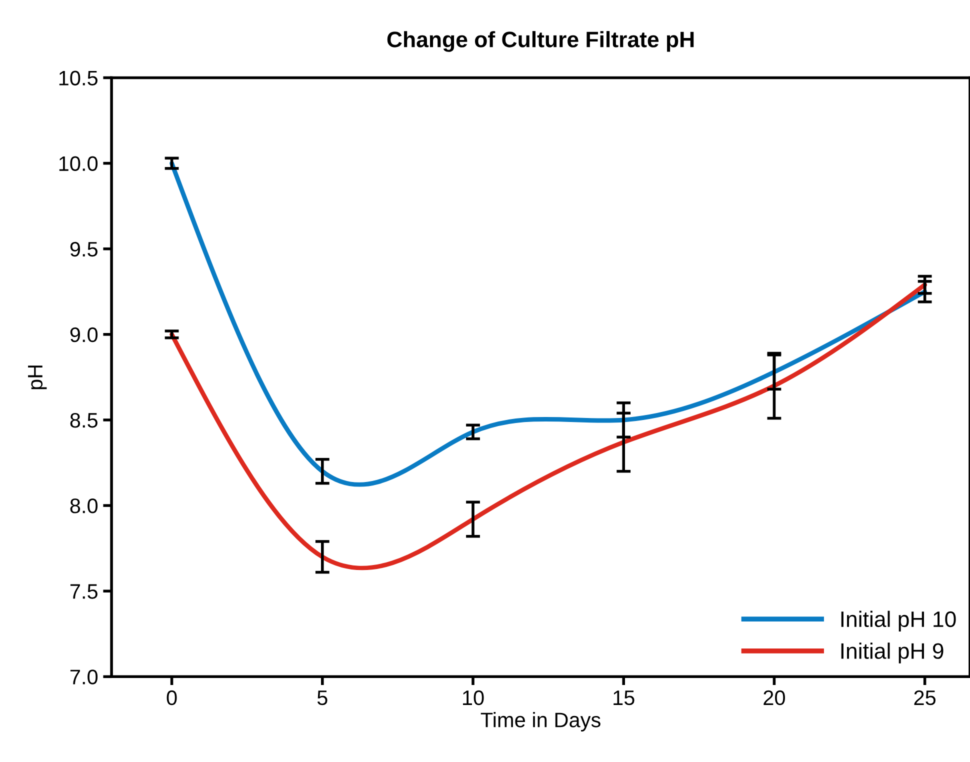 This screenshot has width=970, height=762. What do you see at coordinates (84, 506) in the screenshot?
I see `y-tick-label: 8.0` at bounding box center [84, 506].